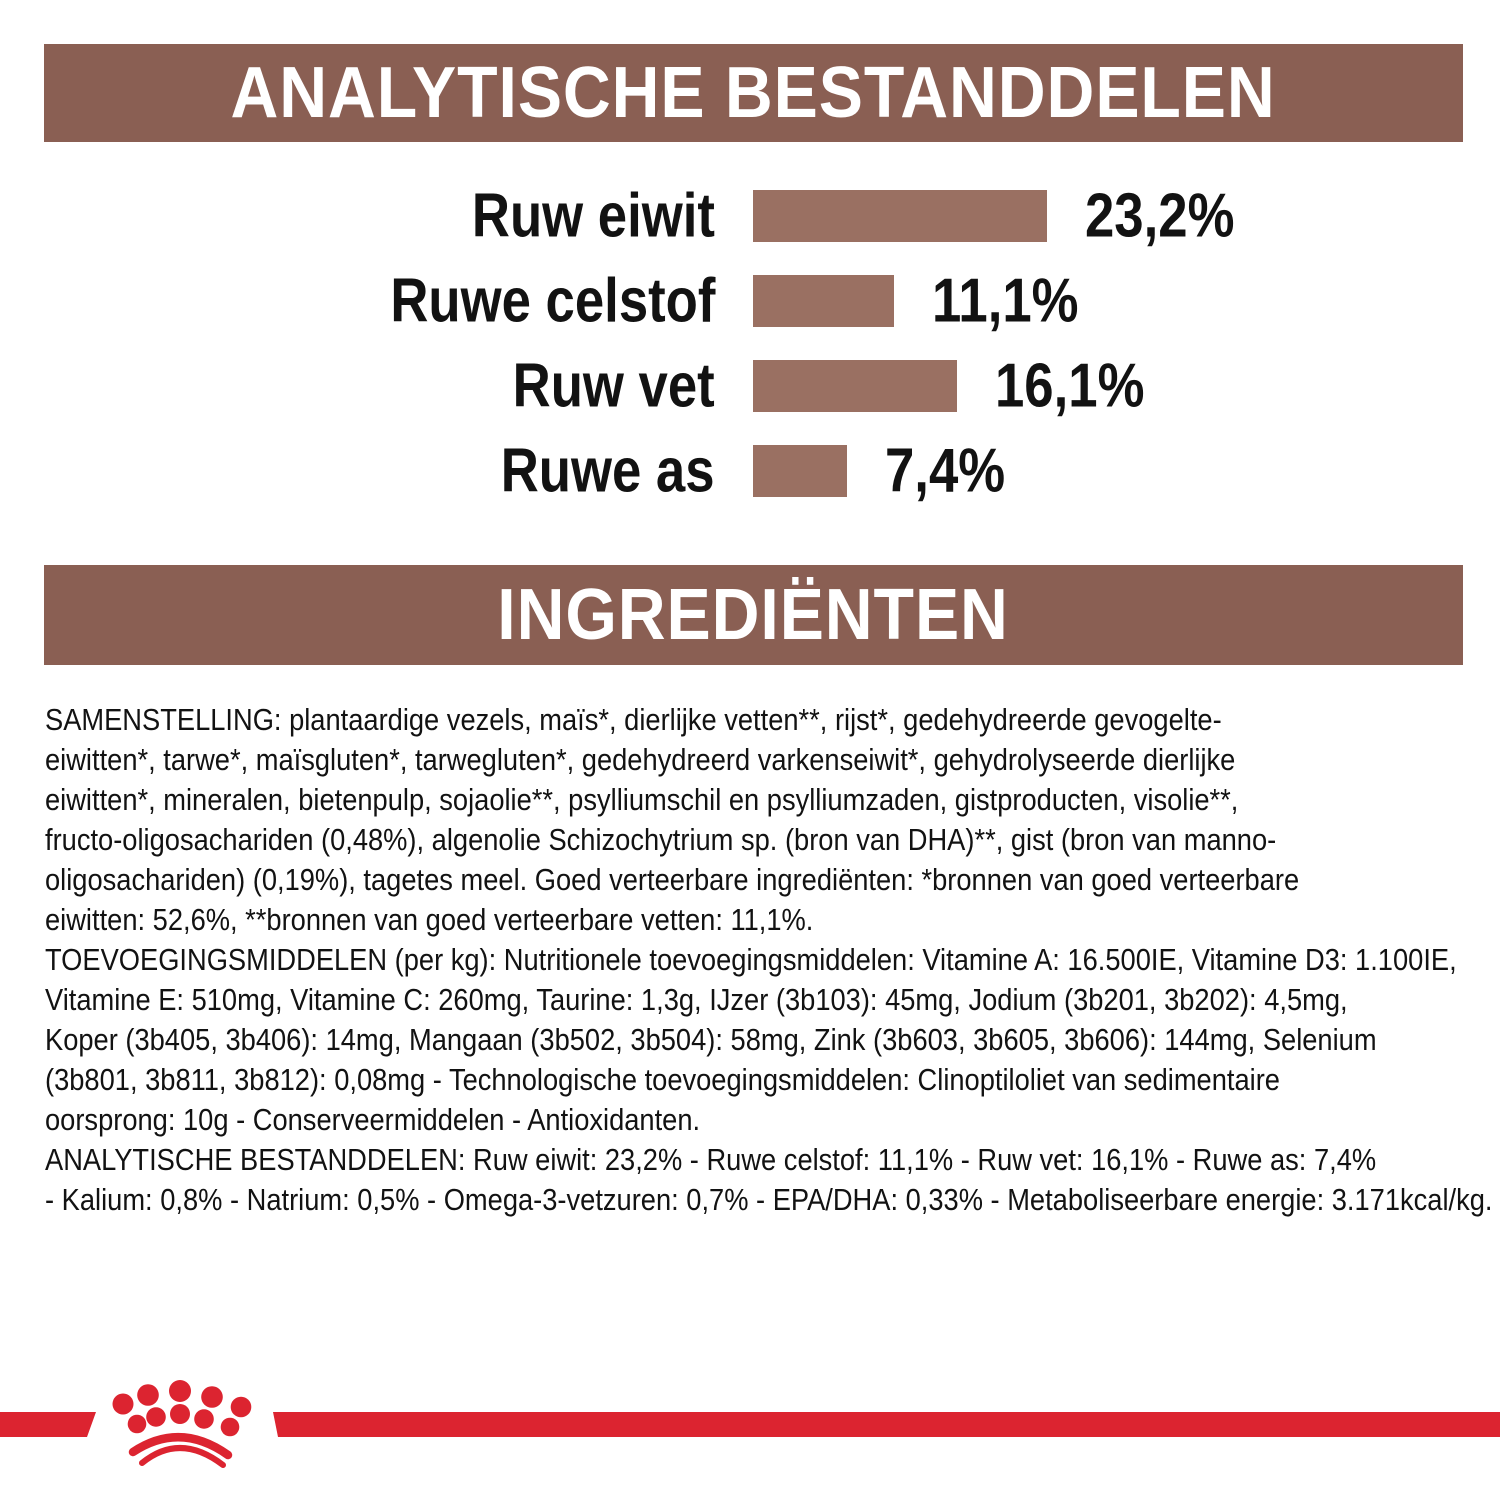  Describe the element at coordinates (1070, 386) in the screenshot. I see `chart-value-label: 16,1%` at that location.